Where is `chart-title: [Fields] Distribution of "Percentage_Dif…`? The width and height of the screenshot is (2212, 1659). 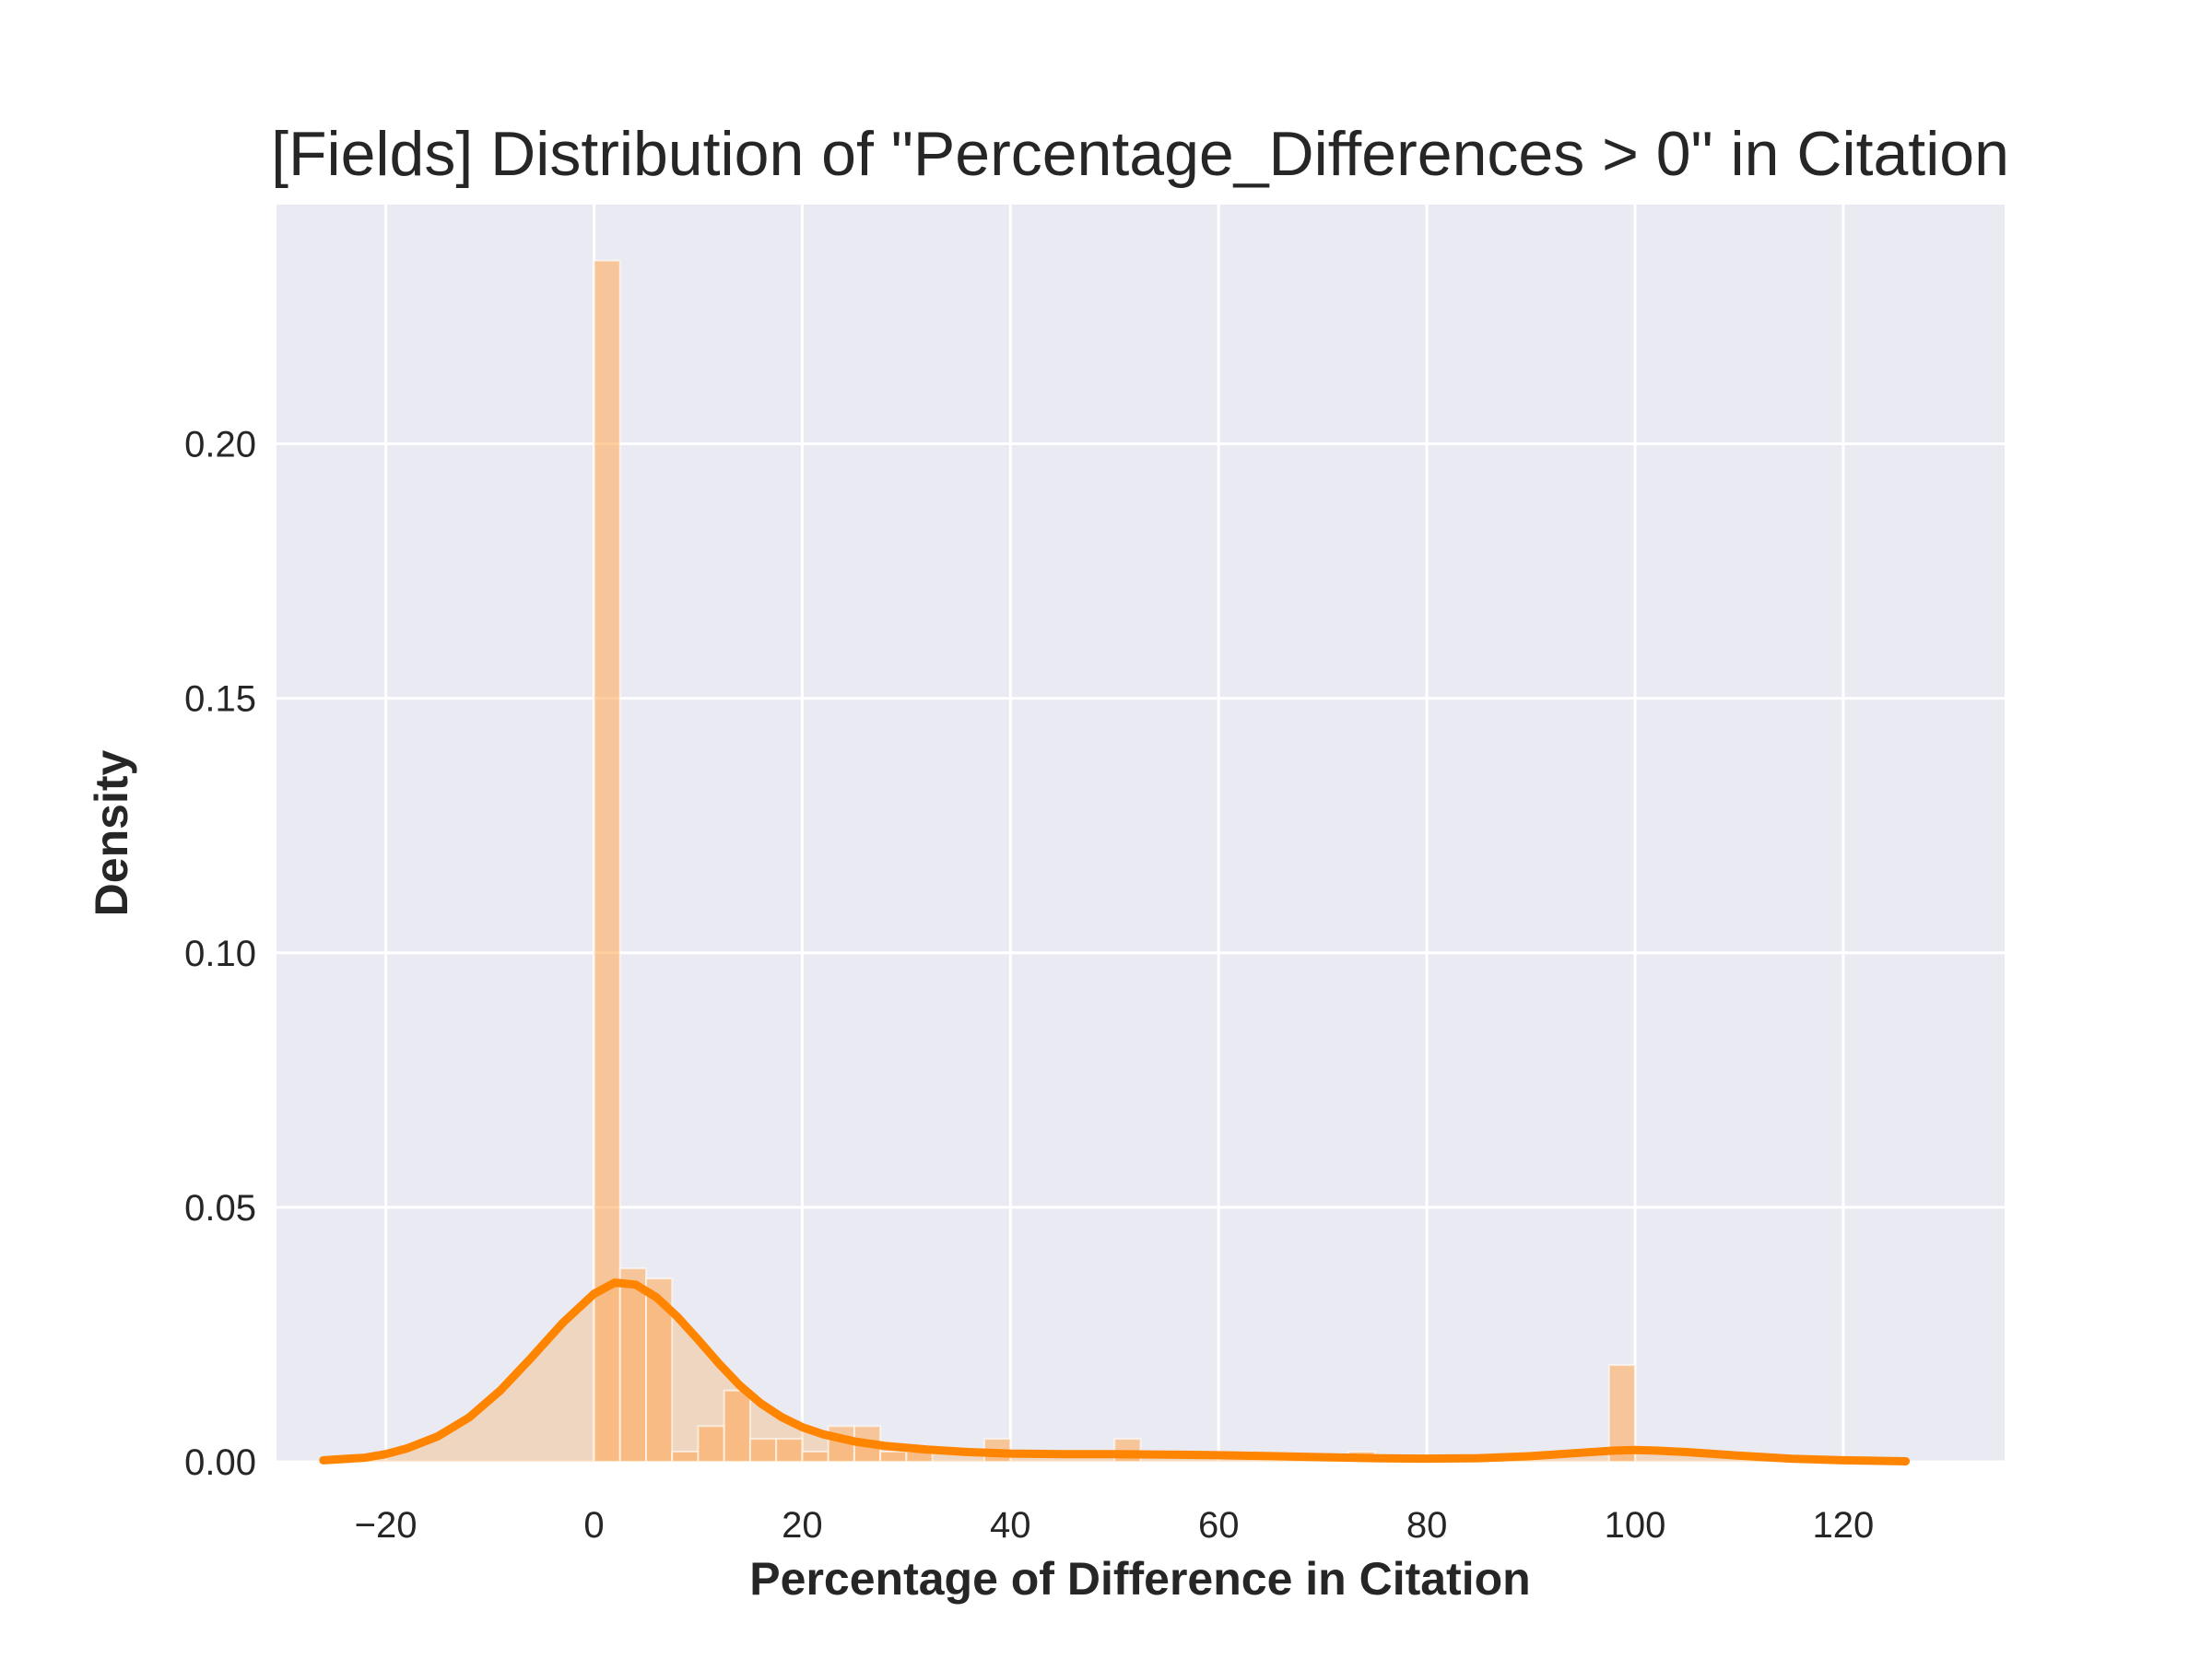 chart-title: [Fields] Distribution of "Percentage_Dif… is located at coordinates (1140, 154).